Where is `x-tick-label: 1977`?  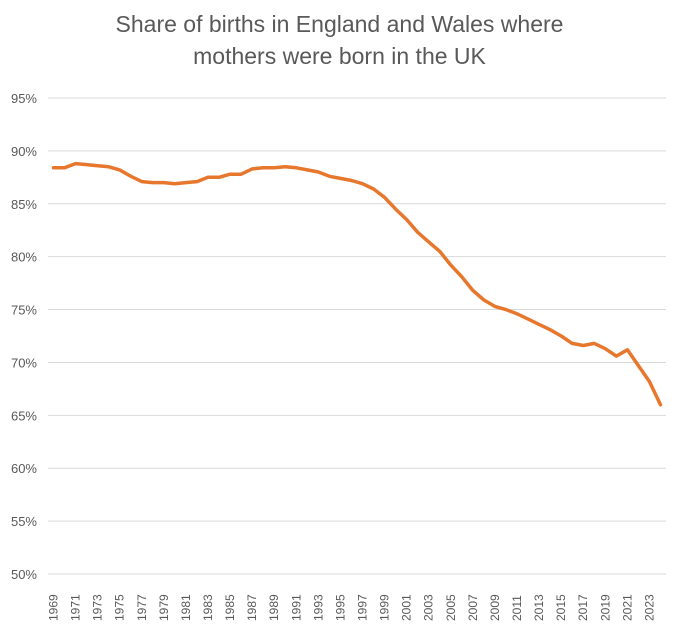 x-tick-label: 1977 is located at coordinates (142, 607).